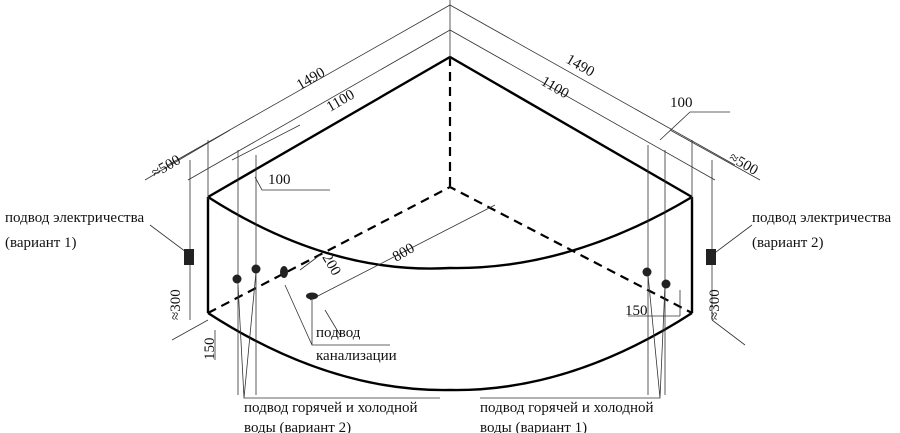 Image resolution: width=900 pixels, height=433 pixels. Describe the element at coordinates (338, 333) in the screenshot. I see `drain-label: подвод` at that location.